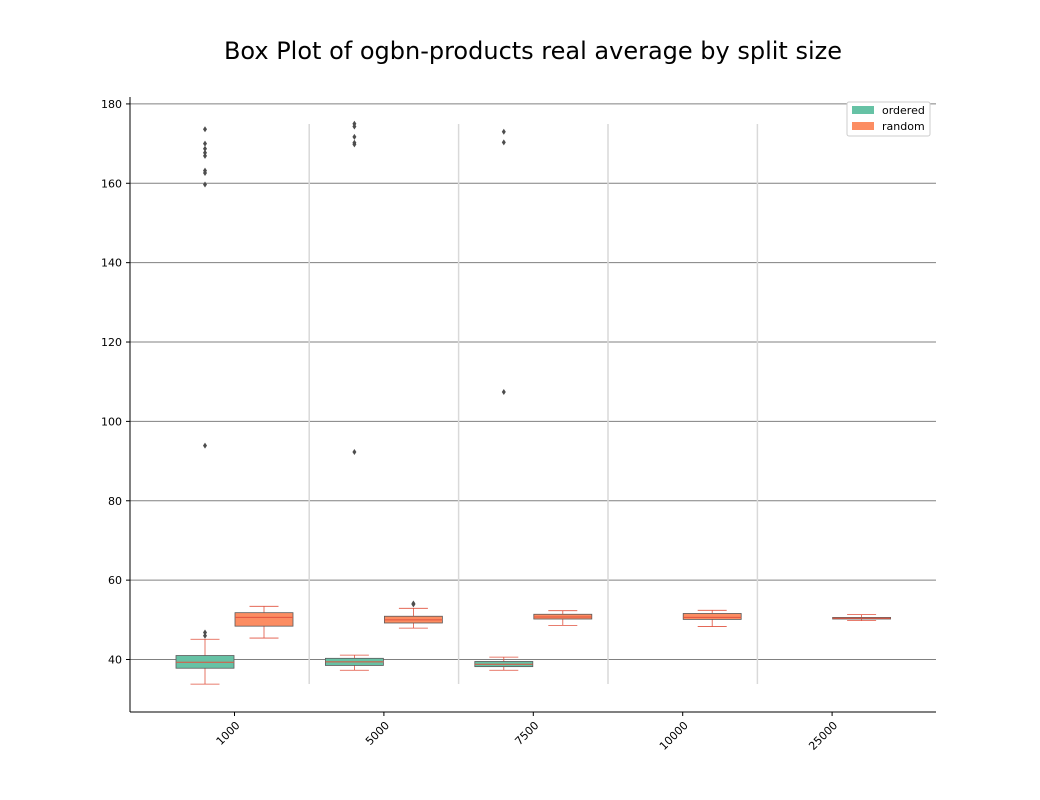 Image resolution: width=1040 pixels, height=800 pixels. What do you see at coordinates (228, 733) in the screenshot?
I see `x-tick-label: 1000` at bounding box center [228, 733].